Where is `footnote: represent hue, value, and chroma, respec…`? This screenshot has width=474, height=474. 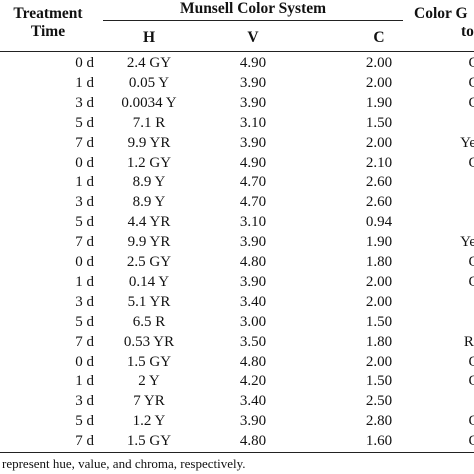 footnote: represent hue, value, and chroma, respec… is located at coordinates (124, 463).